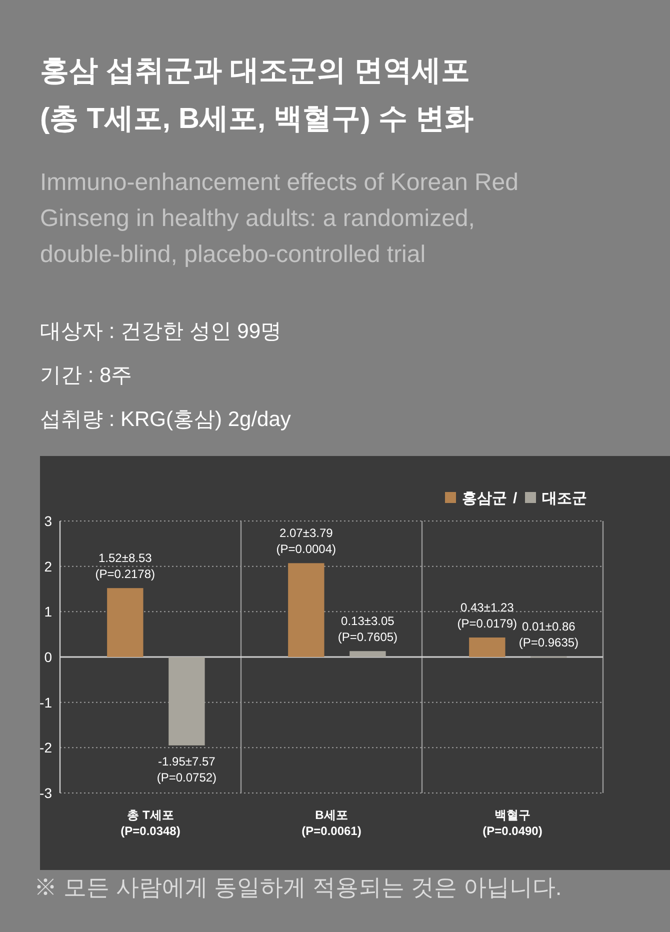  Describe the element at coordinates (332, 823) in the screenshot. I see `x-tick-label: B세포 (P=0.0061)` at that location.